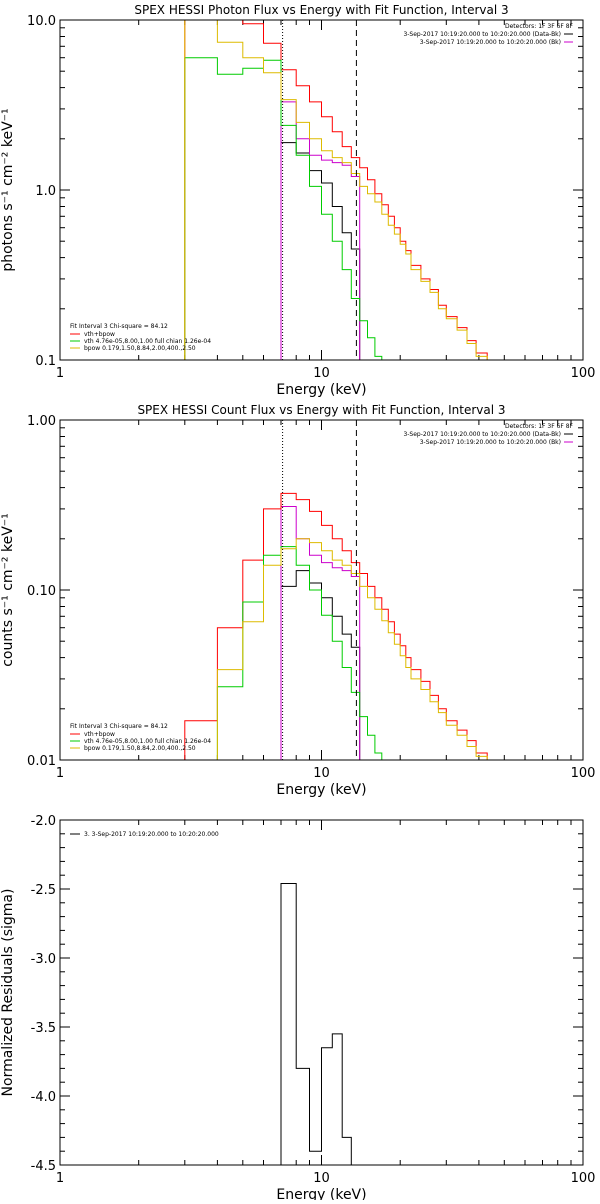 The image size is (600, 1204). I want to click on y-axis-label: counts s⁻¹ cm⁻² keV⁻¹, so click(8, 590).